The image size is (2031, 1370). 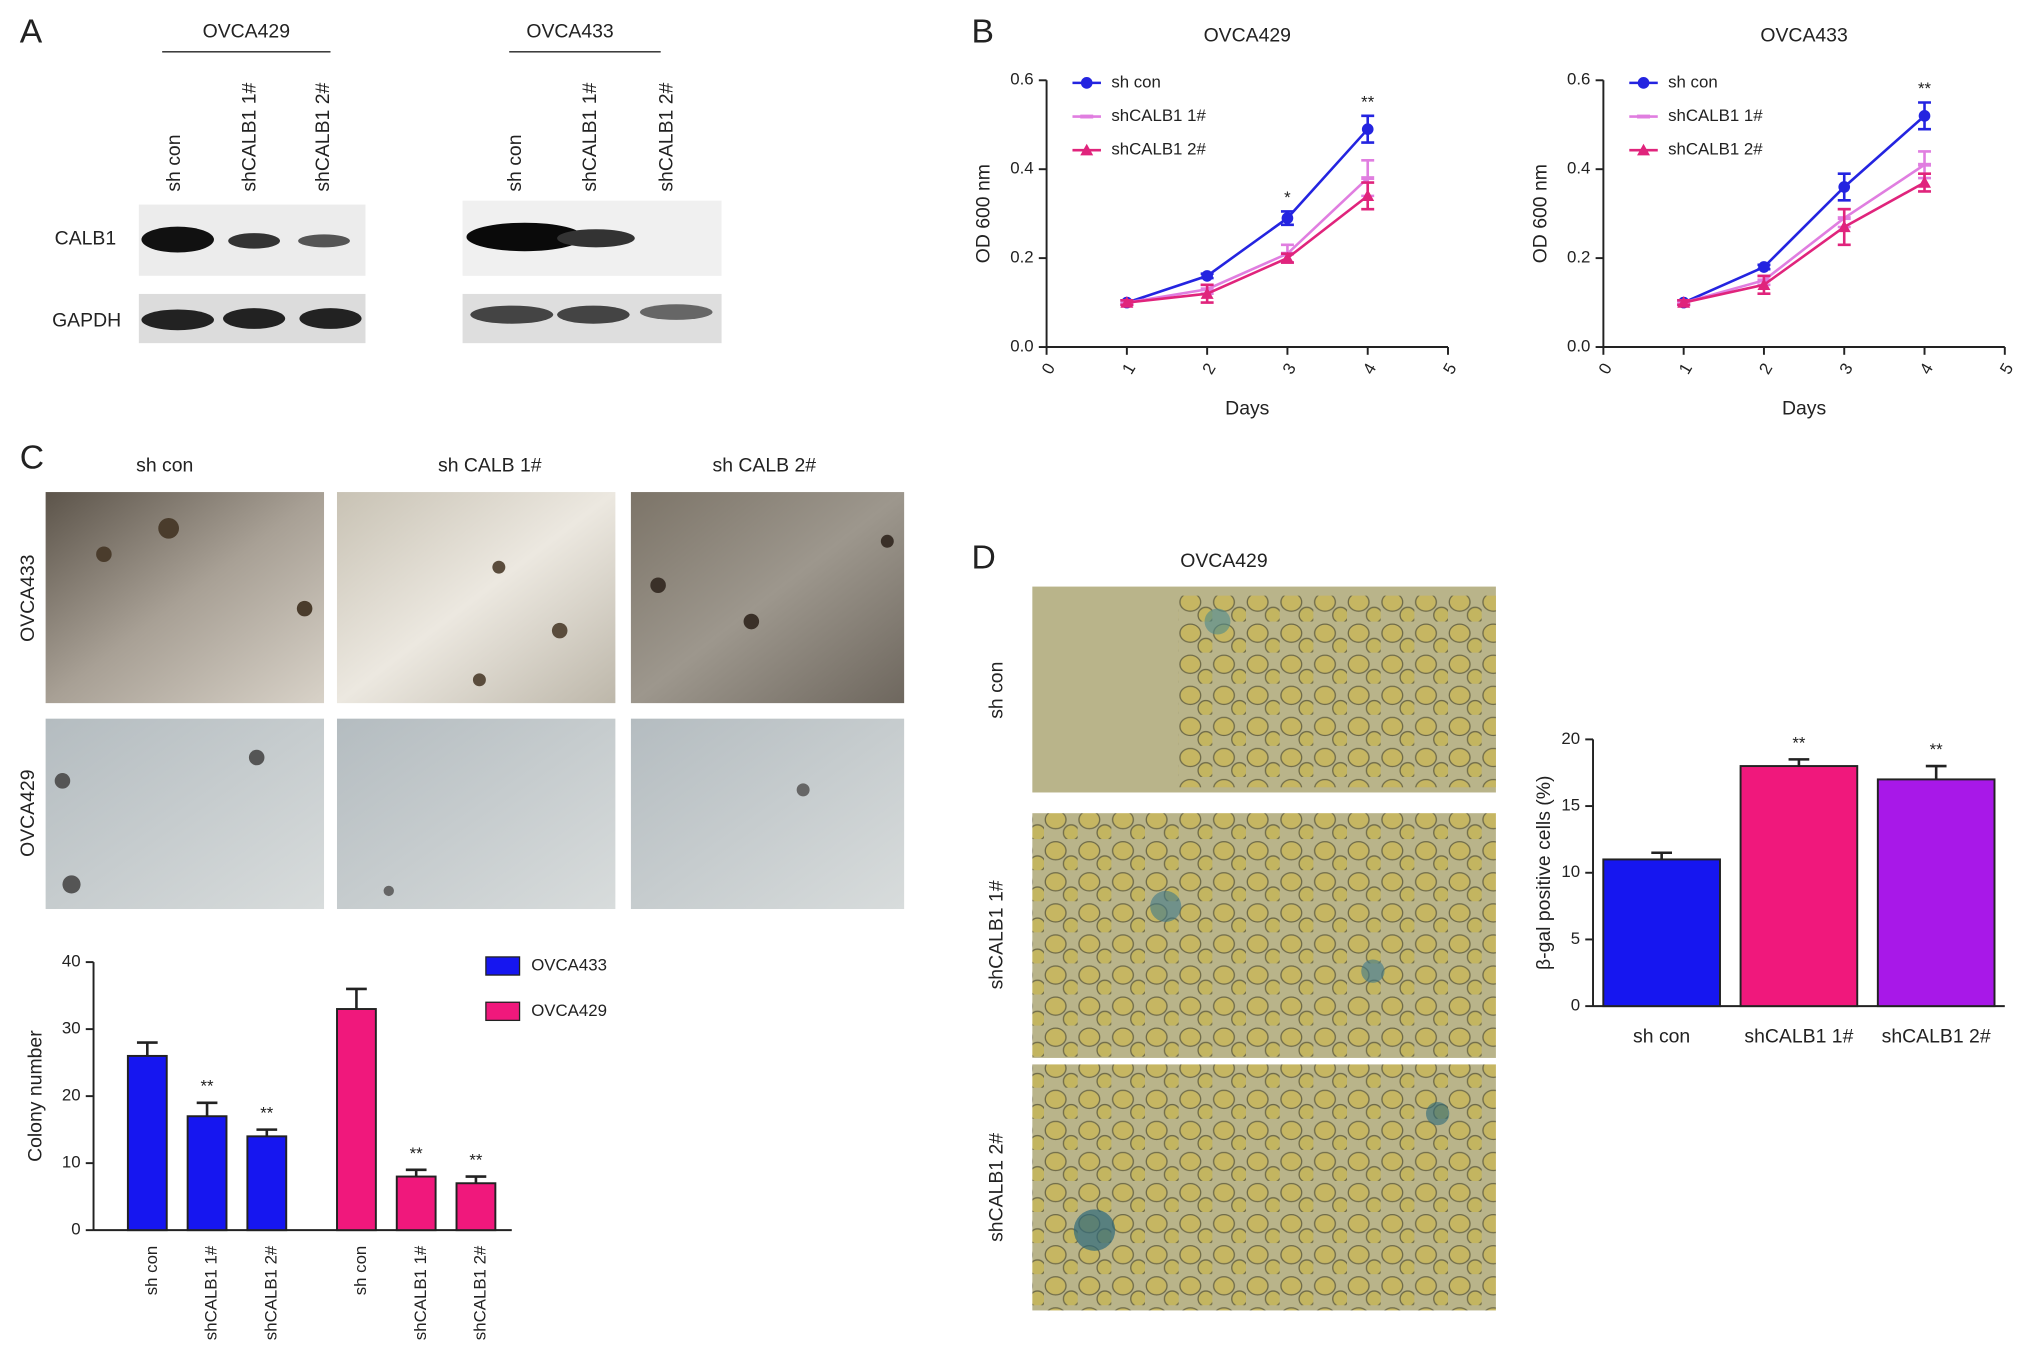 I want to click on row-label: GAPDH, so click(x=86, y=320).